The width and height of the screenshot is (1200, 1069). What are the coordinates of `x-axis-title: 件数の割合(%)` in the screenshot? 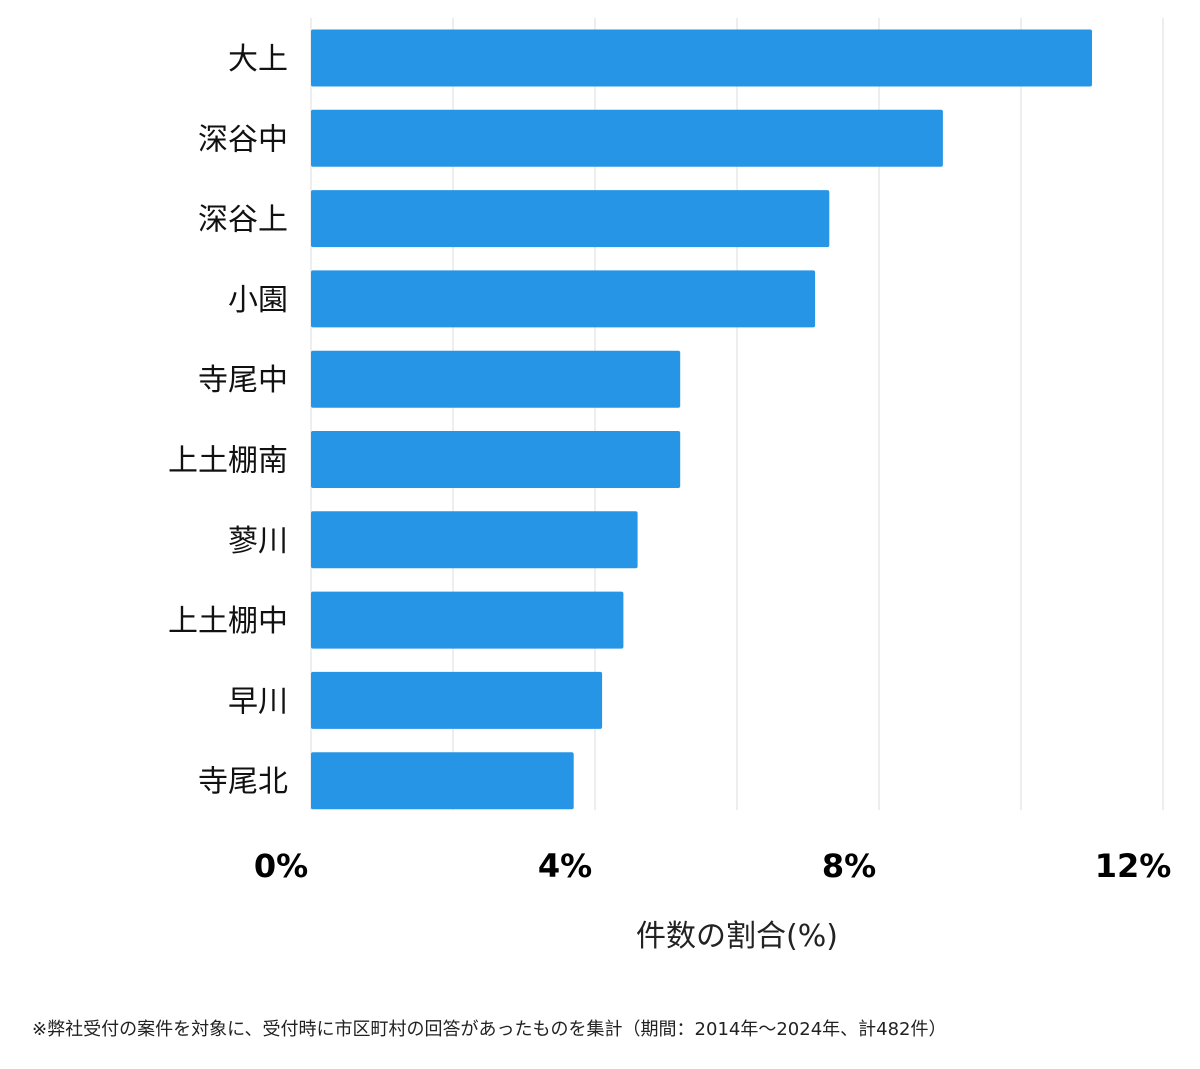 It's located at (737, 936).